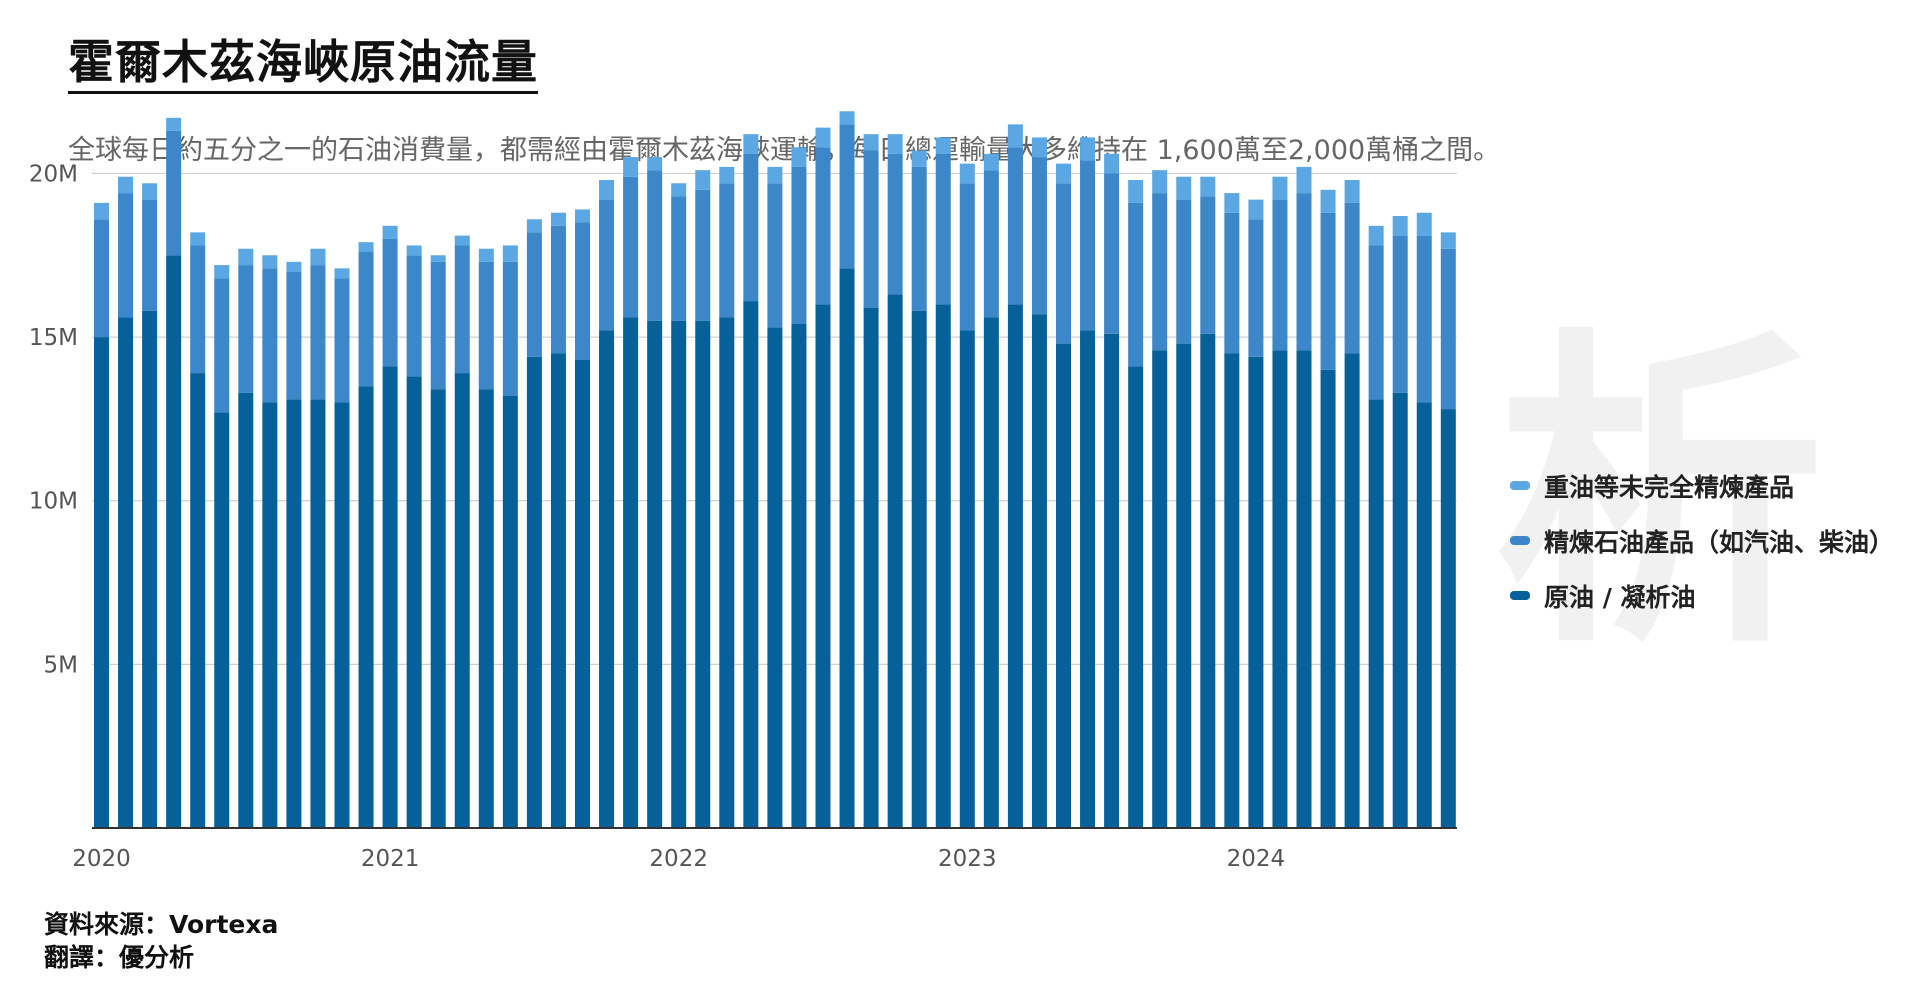 This screenshot has height=991, width=1920. I want to click on x-tick-label: 2024, so click(1256, 859).